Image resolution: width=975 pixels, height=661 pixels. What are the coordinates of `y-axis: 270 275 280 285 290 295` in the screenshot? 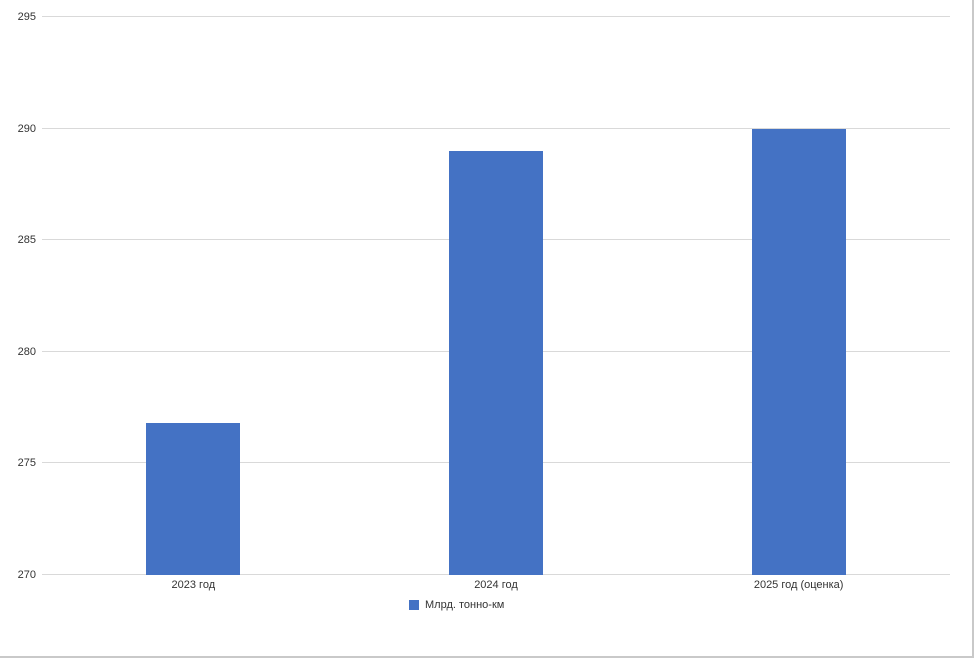 It's located at (18, 296).